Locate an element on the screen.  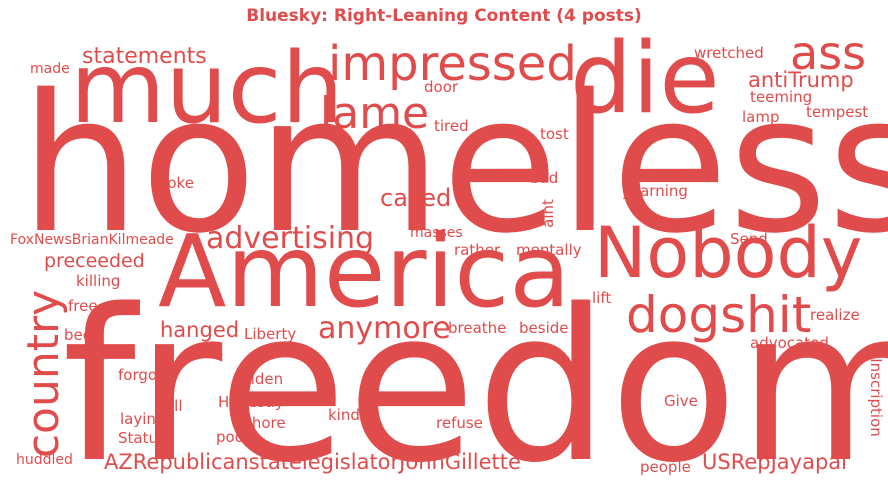
cloud-word: shore is located at coordinates (265, 423).